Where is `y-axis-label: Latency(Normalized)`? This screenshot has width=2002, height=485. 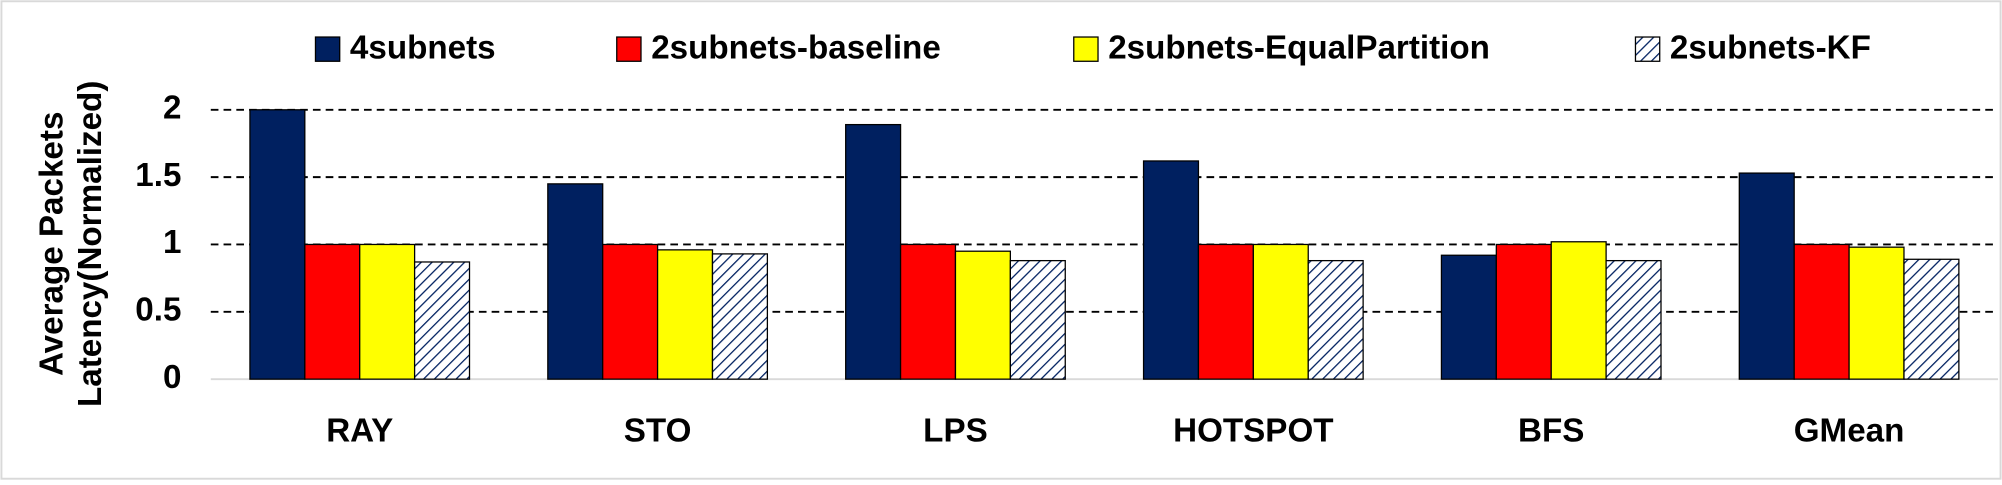
y-axis-label: Latency(Normalized) is located at coordinates (90, 244).